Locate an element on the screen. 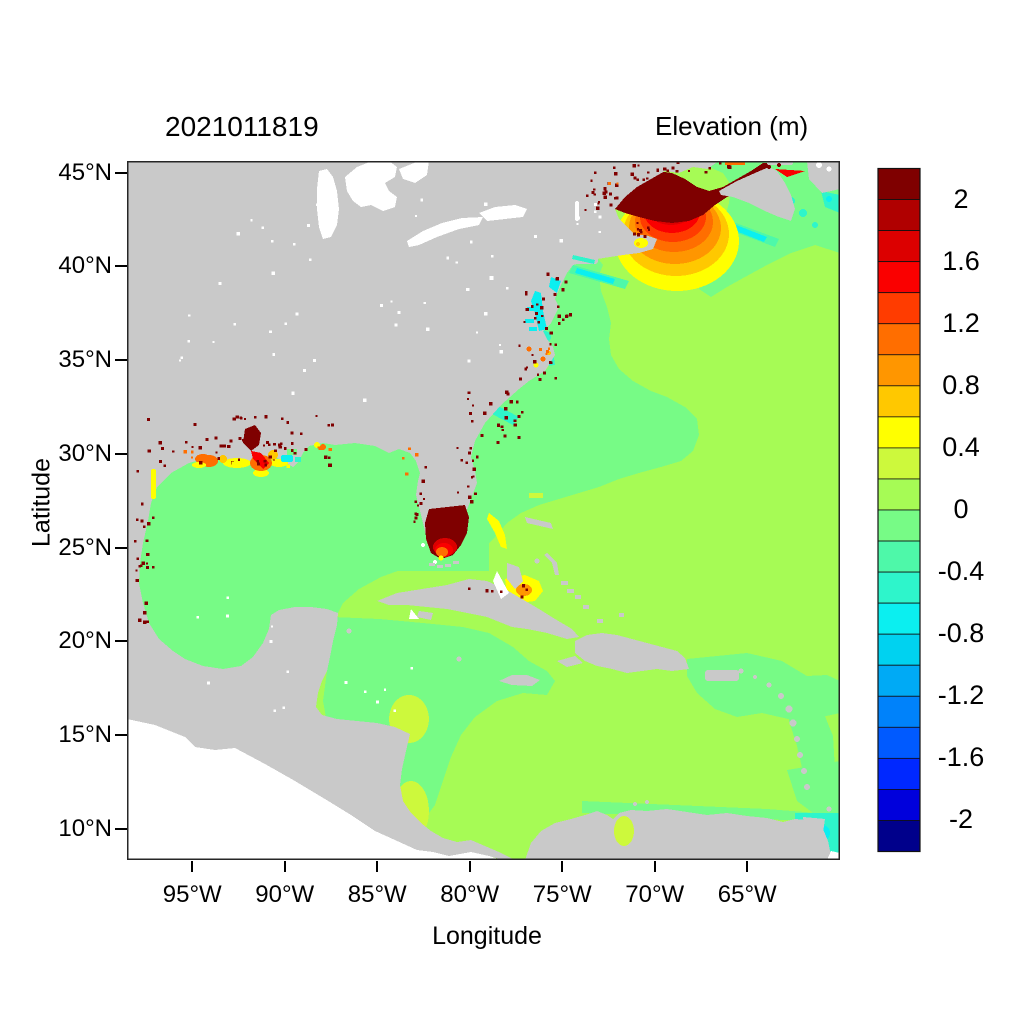 Image resolution: width=1024 pixels, height=1024 pixels. colorbar-tick-label: 0.4 is located at coordinates (961, 446).